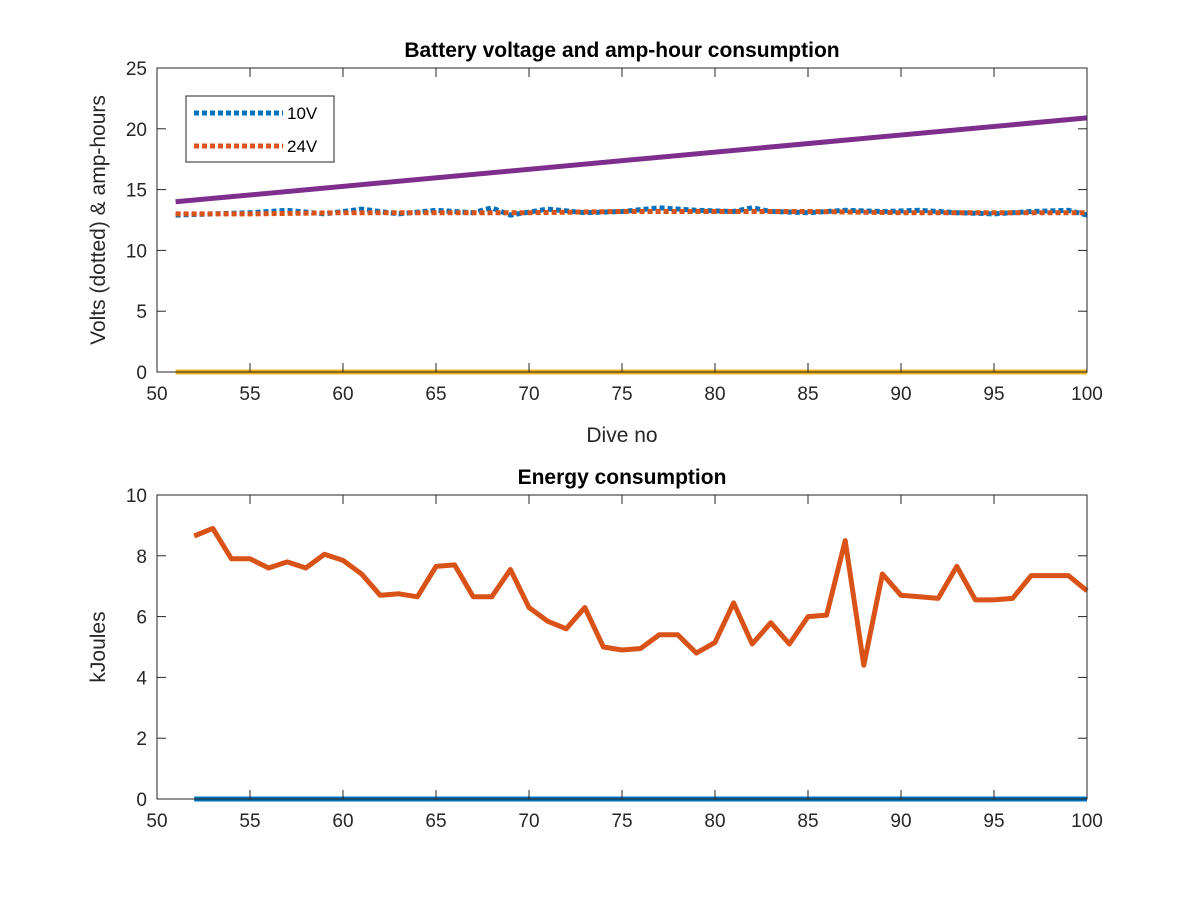 Image resolution: width=1200 pixels, height=900 pixels. I want to click on y-axis-label: kJoules, so click(98, 646).